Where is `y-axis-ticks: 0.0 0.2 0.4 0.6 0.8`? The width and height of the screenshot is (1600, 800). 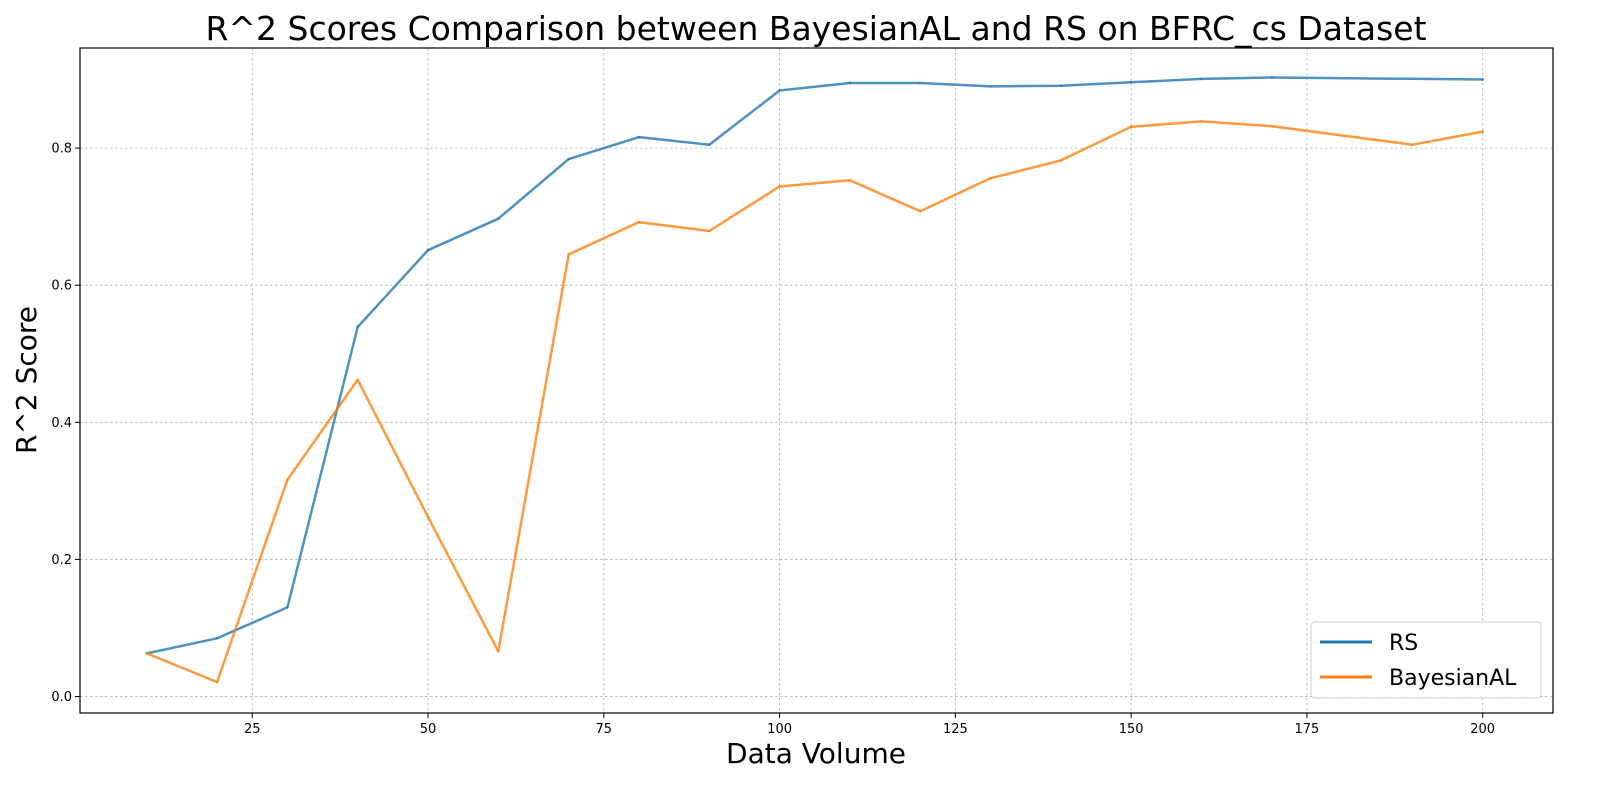 y-axis-ticks: 0.0 0.2 0.4 0.6 0.8 is located at coordinates (65, 423).